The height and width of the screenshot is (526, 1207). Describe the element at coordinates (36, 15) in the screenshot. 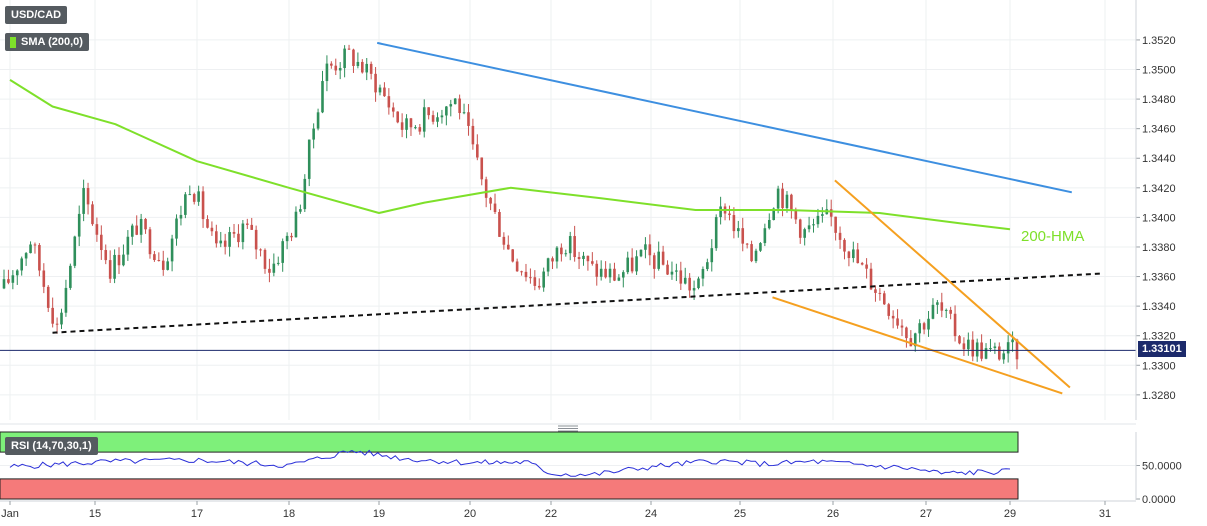

I see `symbol-badge: USD/CAD` at that location.